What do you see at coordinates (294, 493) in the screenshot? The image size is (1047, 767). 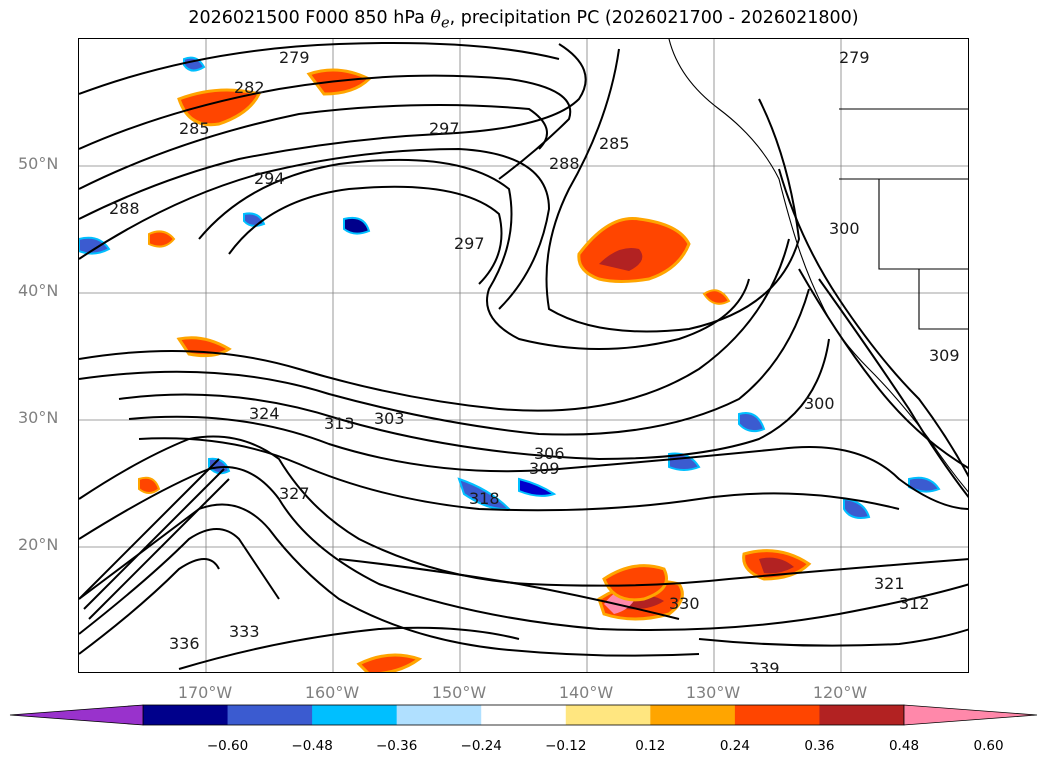 I see `contour-label: 327` at bounding box center [294, 493].